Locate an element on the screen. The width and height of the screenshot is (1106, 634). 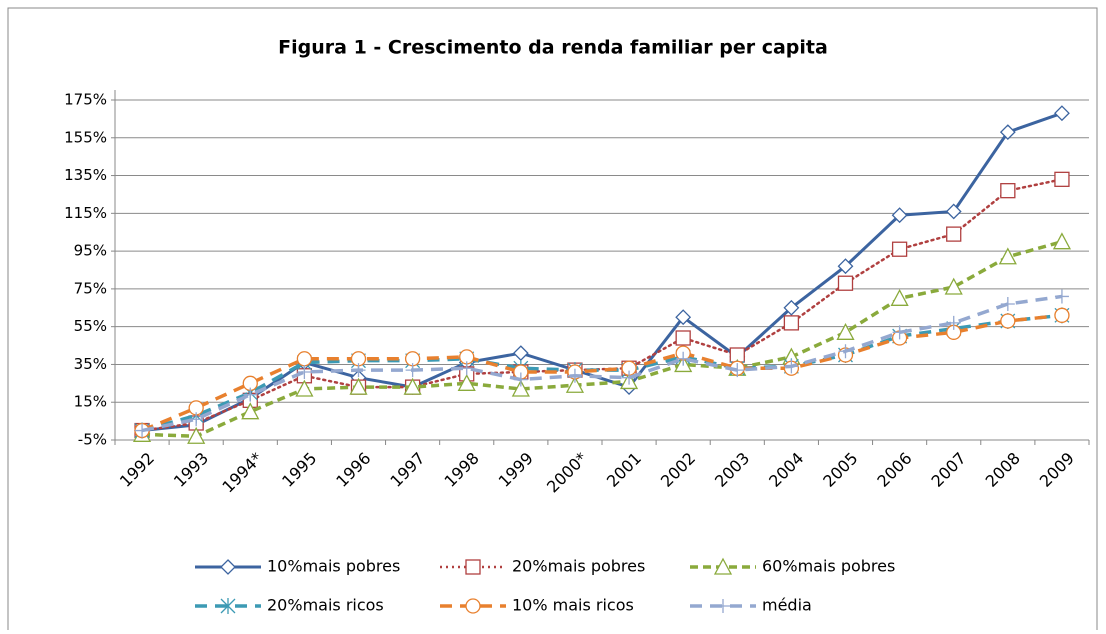
y-tick-label: 135% is located at coordinates (85, 175).